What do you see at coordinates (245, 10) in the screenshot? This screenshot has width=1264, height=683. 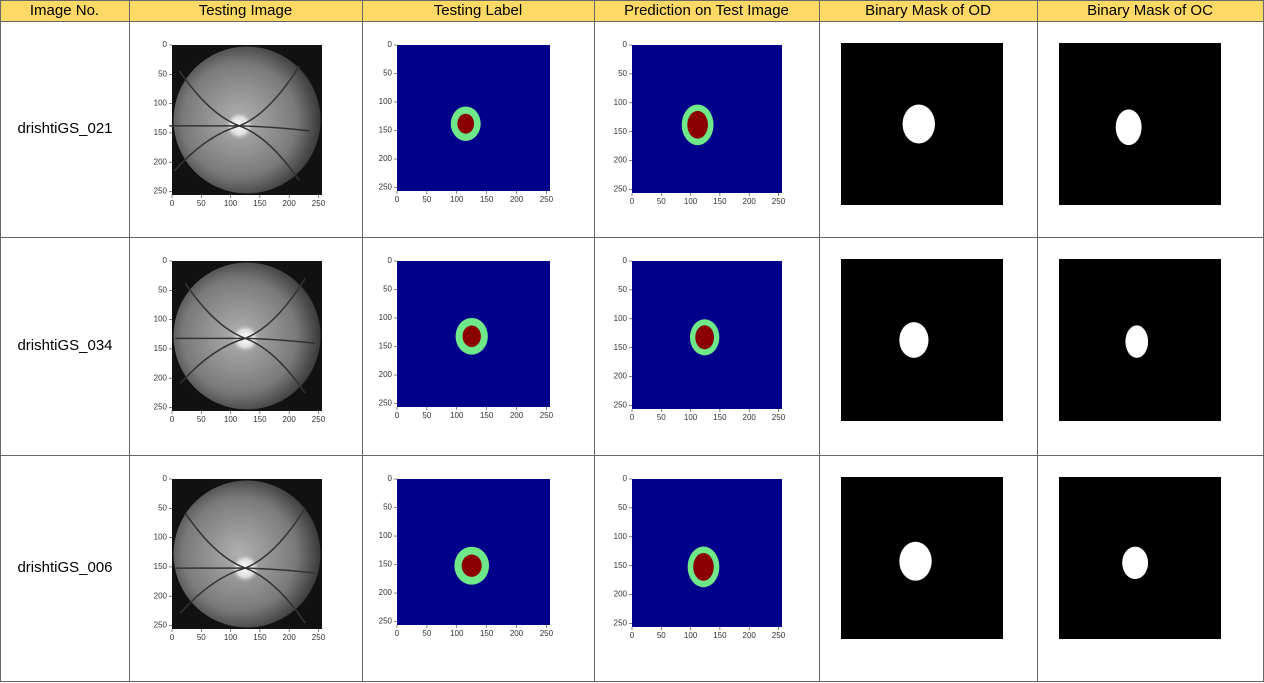 I see `column-header: Testing Image` at bounding box center [245, 10].